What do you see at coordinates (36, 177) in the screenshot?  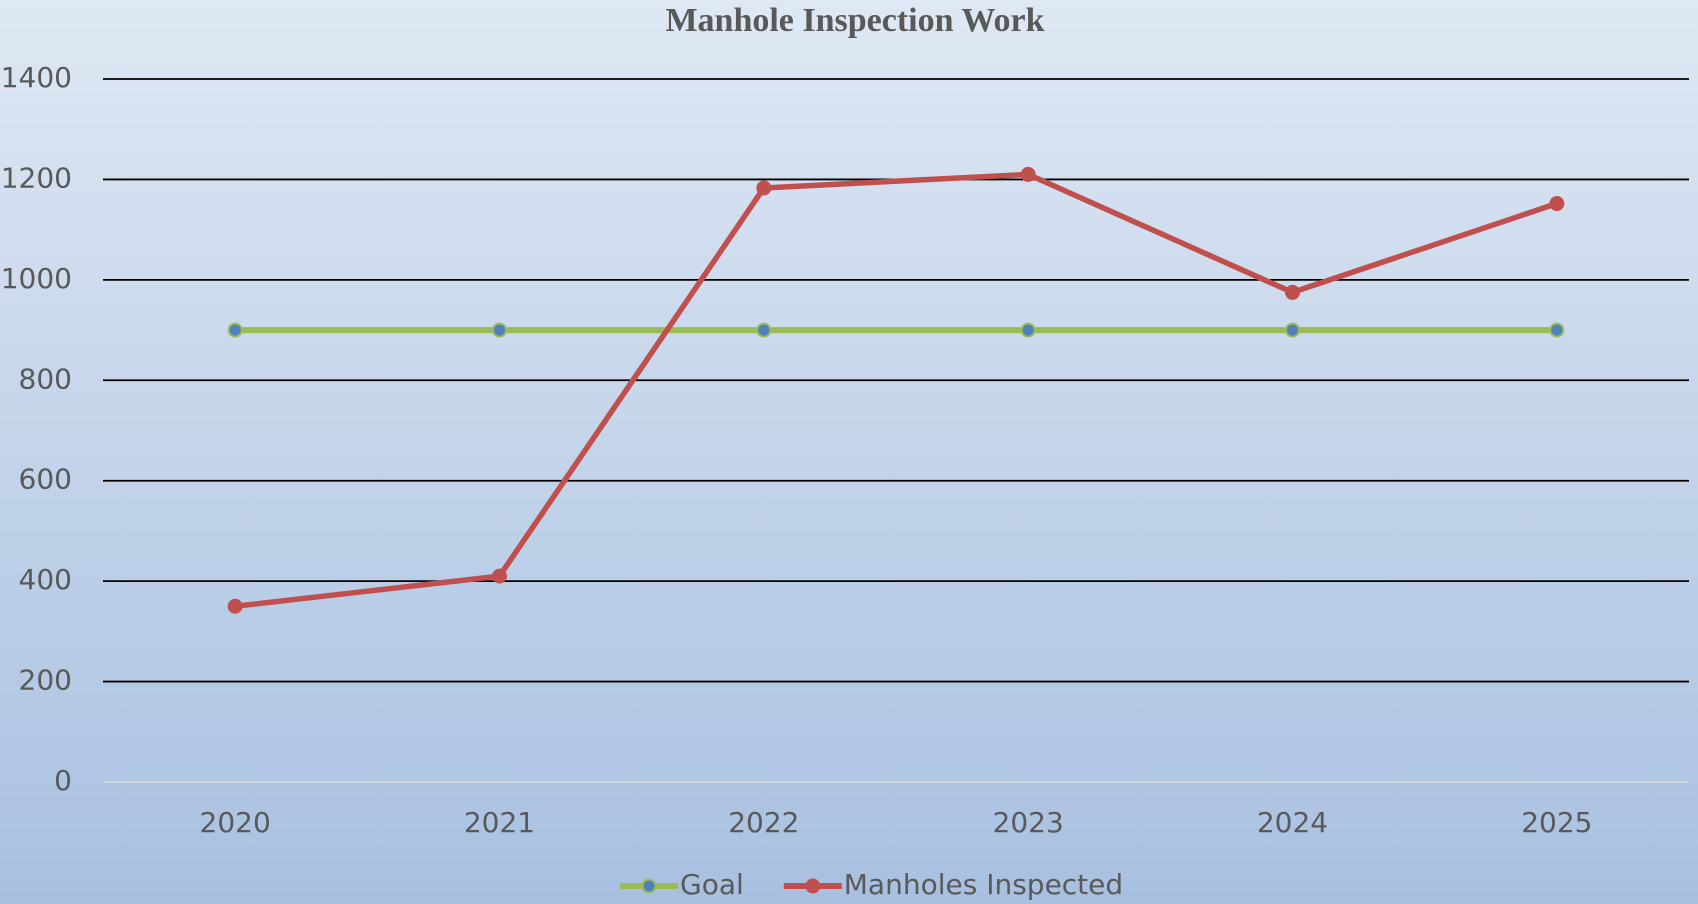 I see `y-tick-label: 1200` at bounding box center [36, 177].